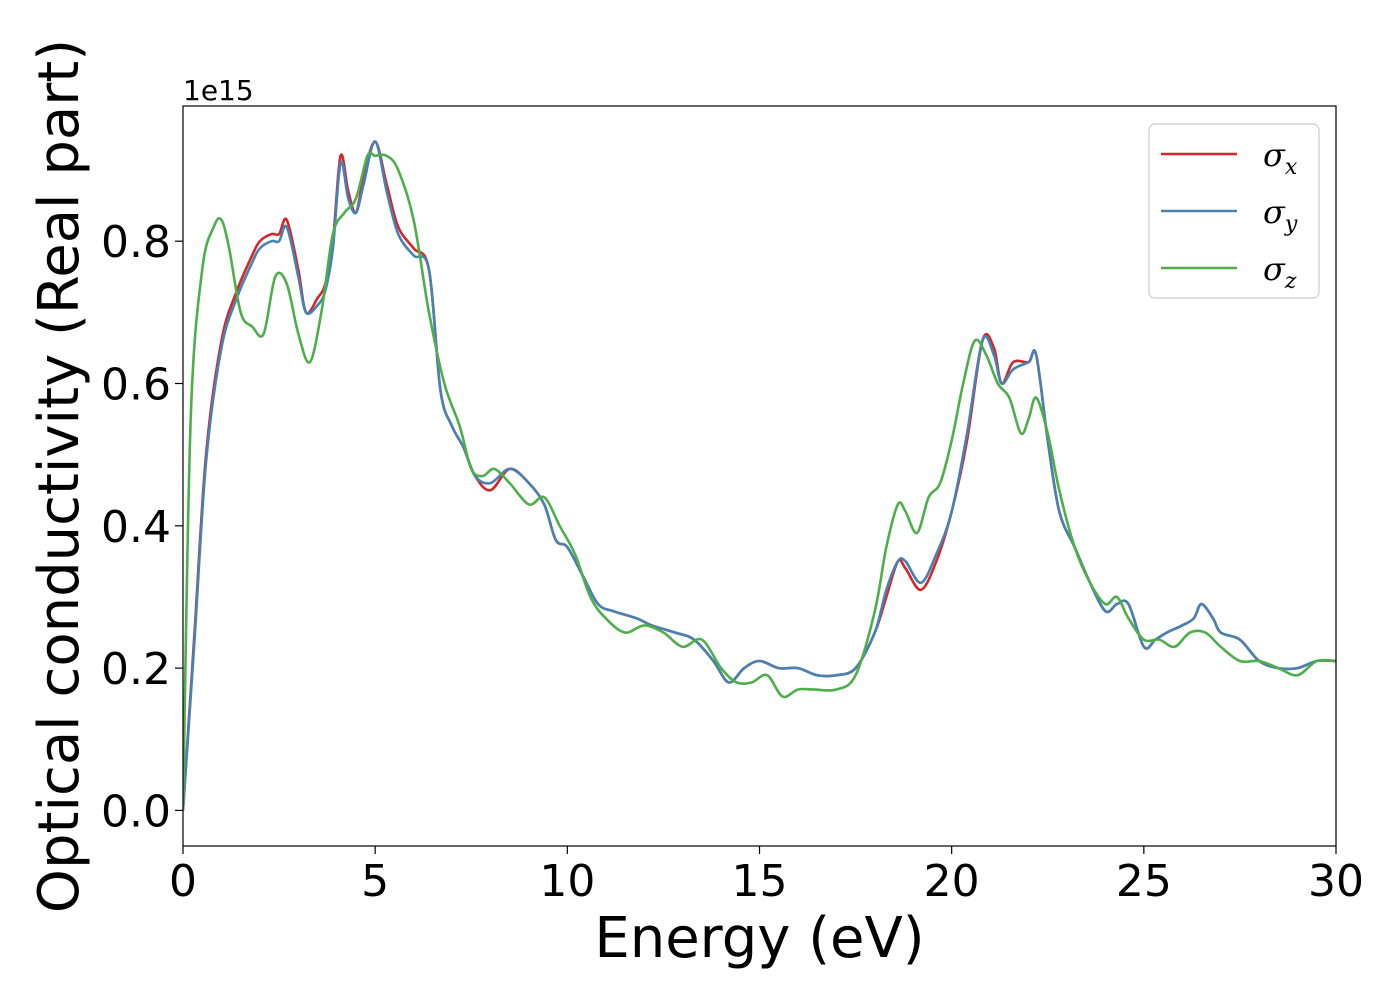 The height and width of the screenshot is (1000, 1400). Describe the element at coordinates (59, 476) in the screenshot. I see `y-axis-label: Optical conductivity (Real part)` at that location.